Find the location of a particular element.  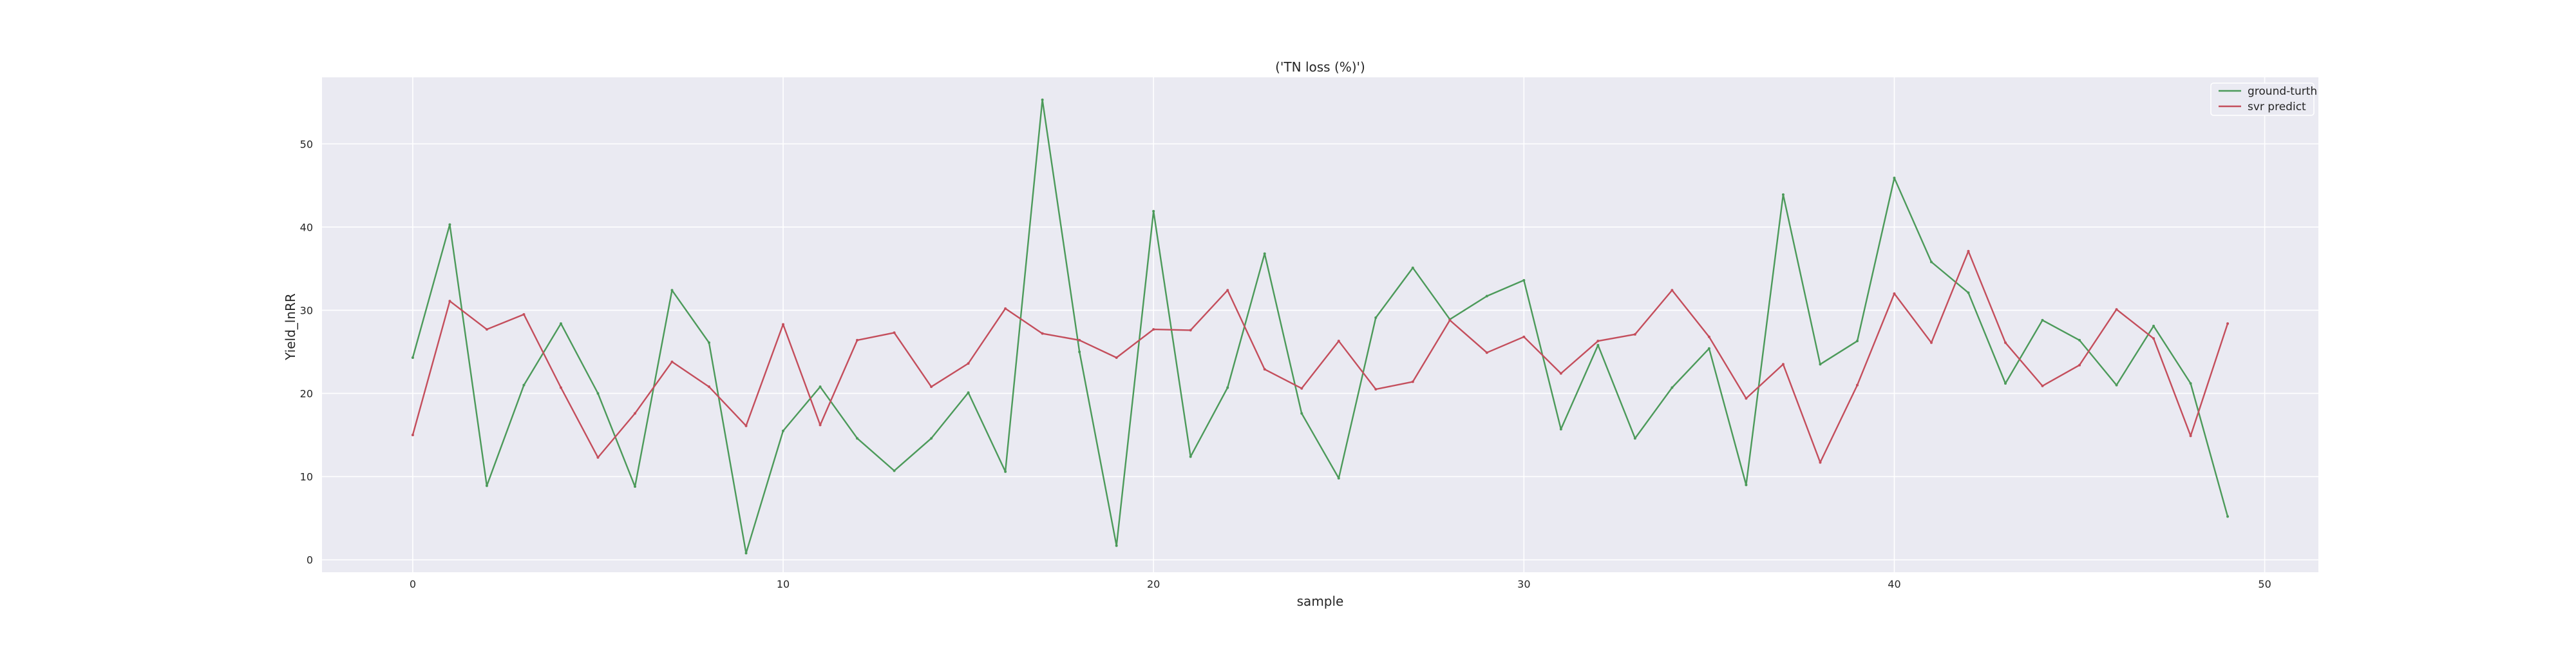

y-tick-label: 20 is located at coordinates (306, 393).